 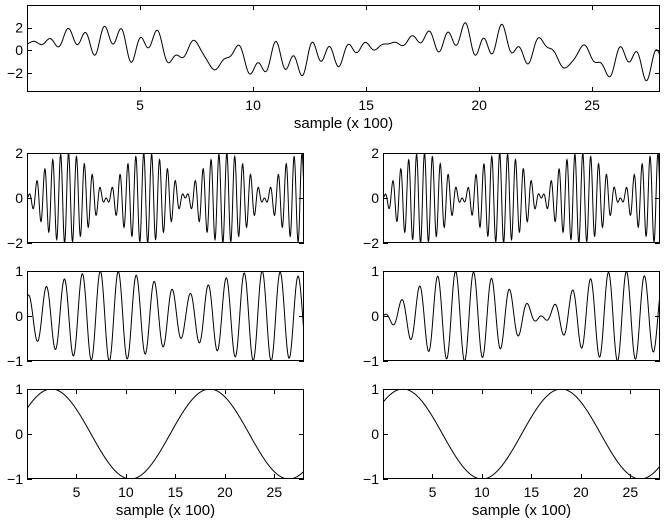 I want to click on subplot-source-1-mid: −1 0 1, so click(x=155, y=316).